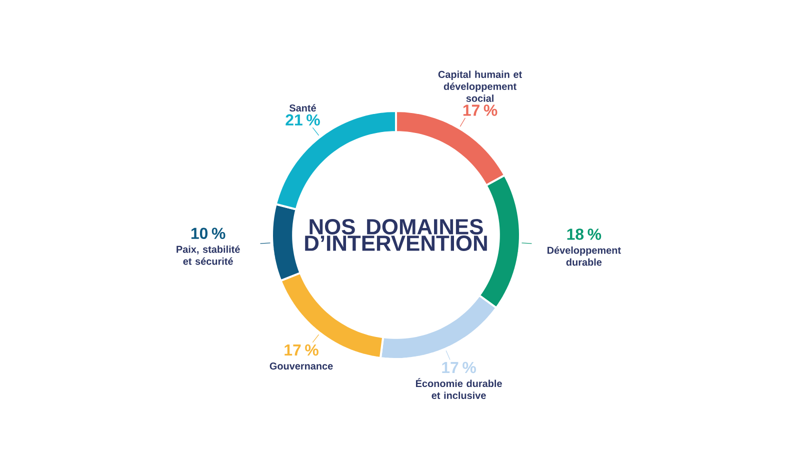 This screenshot has width=792, height=450. What do you see at coordinates (208, 255) in the screenshot?
I see `slice-label: Paix, stabilité et sécurité` at bounding box center [208, 255].